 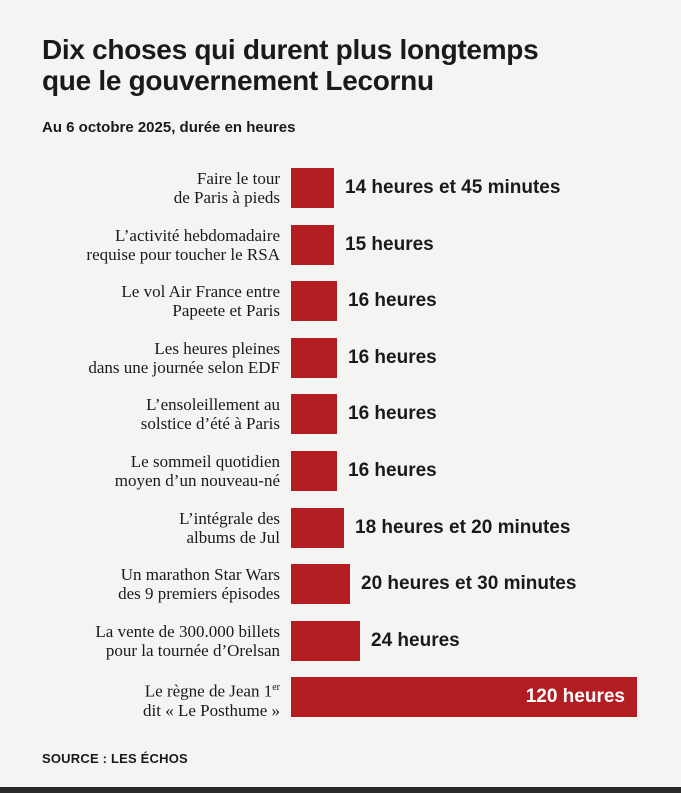 I want to click on chart-title-line2: que le gouvernement Lecornu, so click(x=238, y=80).